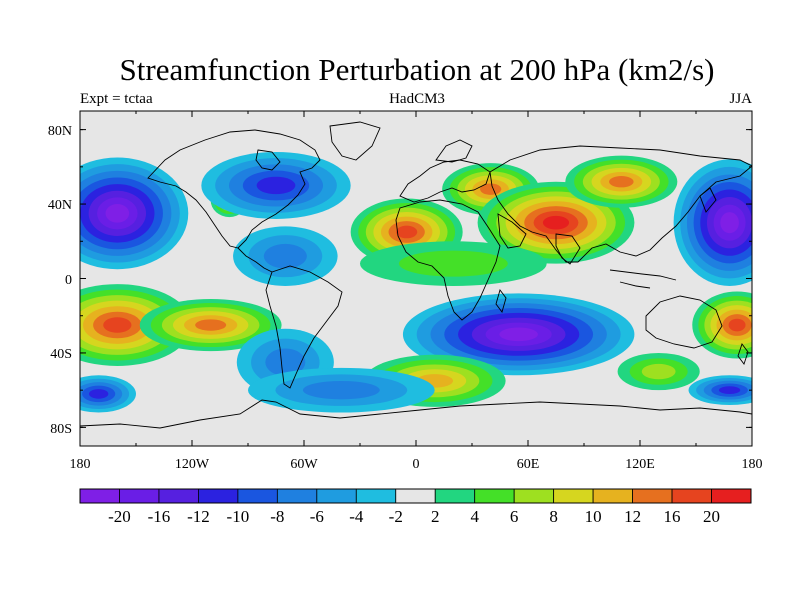 The height and width of the screenshot is (600, 800). I want to click on colorbar-frame, so click(415, 496).